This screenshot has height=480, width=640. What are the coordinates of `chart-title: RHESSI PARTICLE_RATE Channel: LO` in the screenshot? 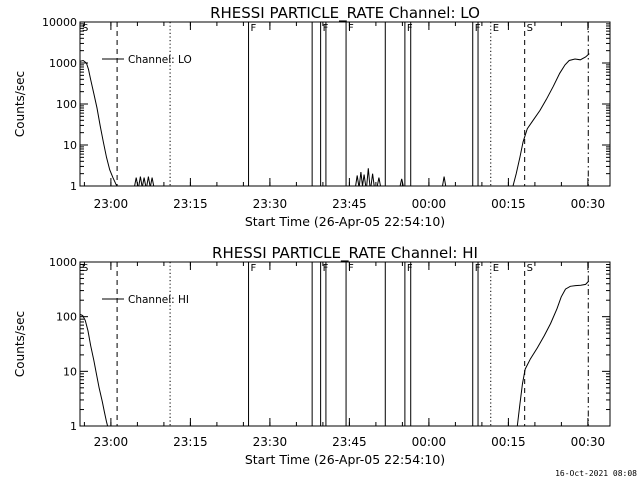 It's located at (345, 13).